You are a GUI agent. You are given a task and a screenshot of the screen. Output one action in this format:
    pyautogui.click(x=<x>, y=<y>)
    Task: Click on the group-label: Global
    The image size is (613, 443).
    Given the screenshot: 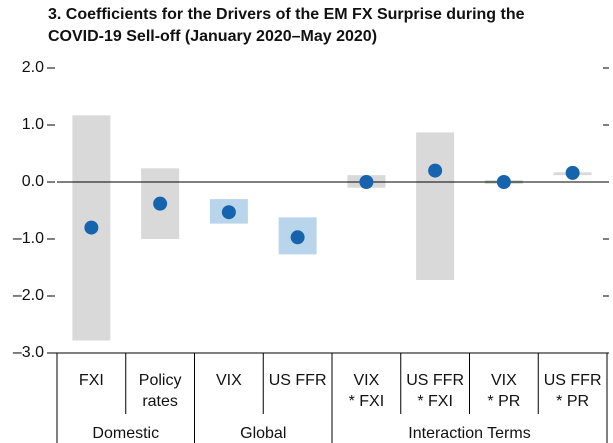 What is the action you would take?
    pyautogui.click(x=263, y=433)
    